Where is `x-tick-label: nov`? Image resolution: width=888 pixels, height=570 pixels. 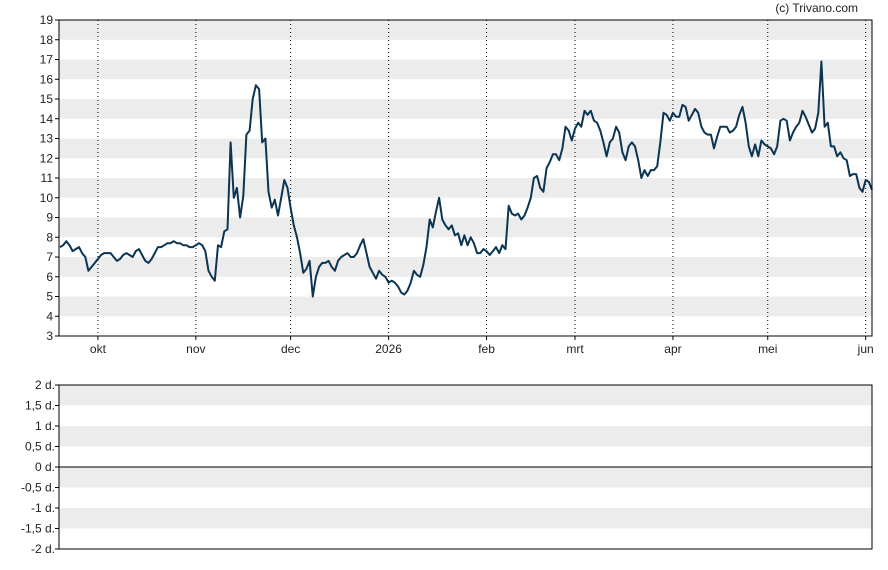
x-tick-label: nov is located at coordinates (195, 349).